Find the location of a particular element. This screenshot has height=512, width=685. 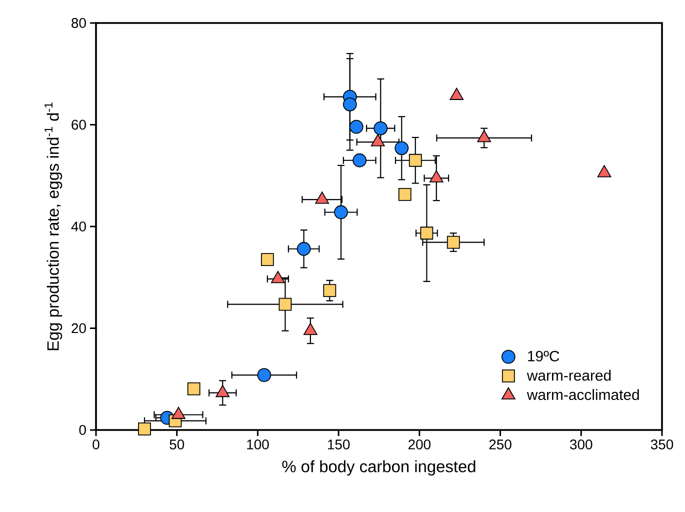

x-tick-label: 100 is located at coordinates (258, 445).